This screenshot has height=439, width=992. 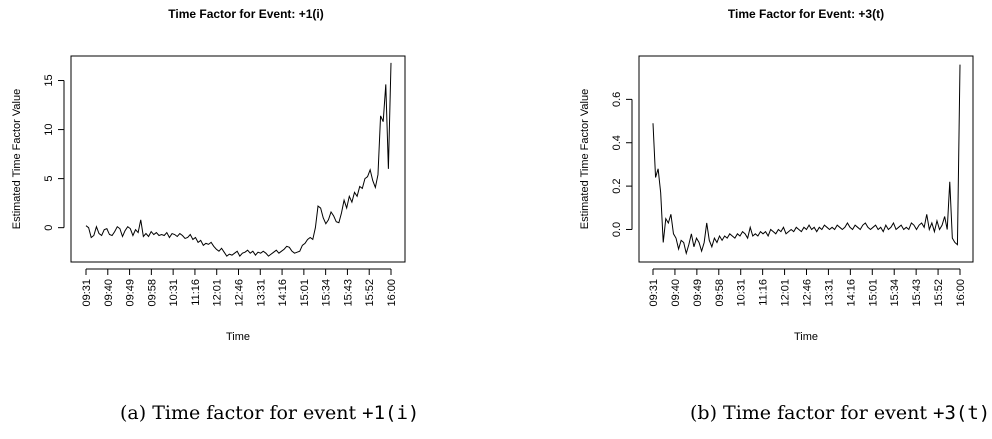 What do you see at coordinates (676, 293) in the screenshot?
I see `chart-b-x-tick-label: 09:40` at bounding box center [676, 293].